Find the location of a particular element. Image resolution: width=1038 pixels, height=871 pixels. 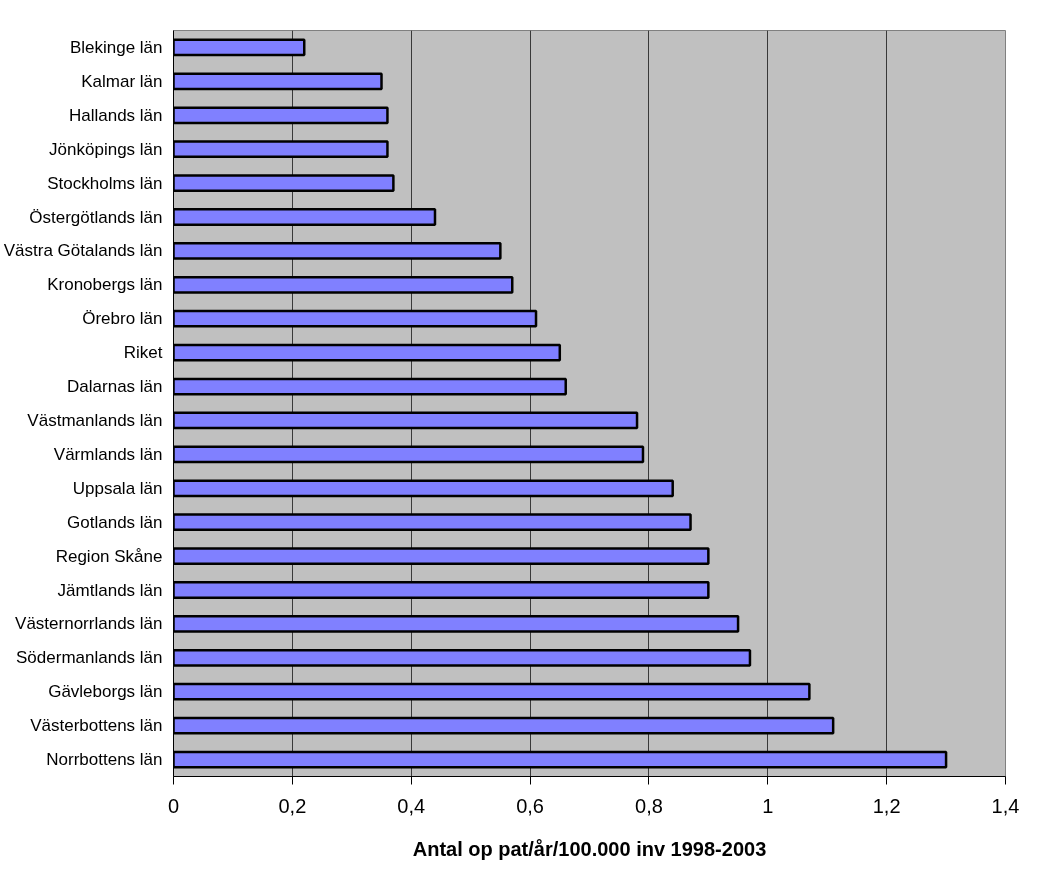

x-tick-label: 0,8 is located at coordinates (649, 805).